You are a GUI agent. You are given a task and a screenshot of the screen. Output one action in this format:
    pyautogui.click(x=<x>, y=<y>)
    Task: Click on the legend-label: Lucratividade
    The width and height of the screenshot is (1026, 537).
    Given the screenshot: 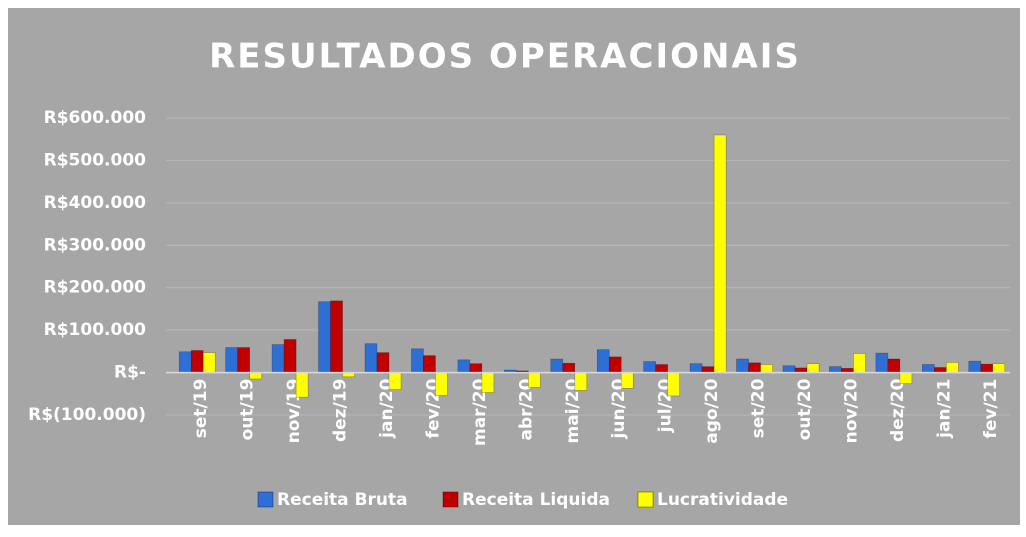 What is the action you would take?
    pyautogui.click(x=722, y=500)
    